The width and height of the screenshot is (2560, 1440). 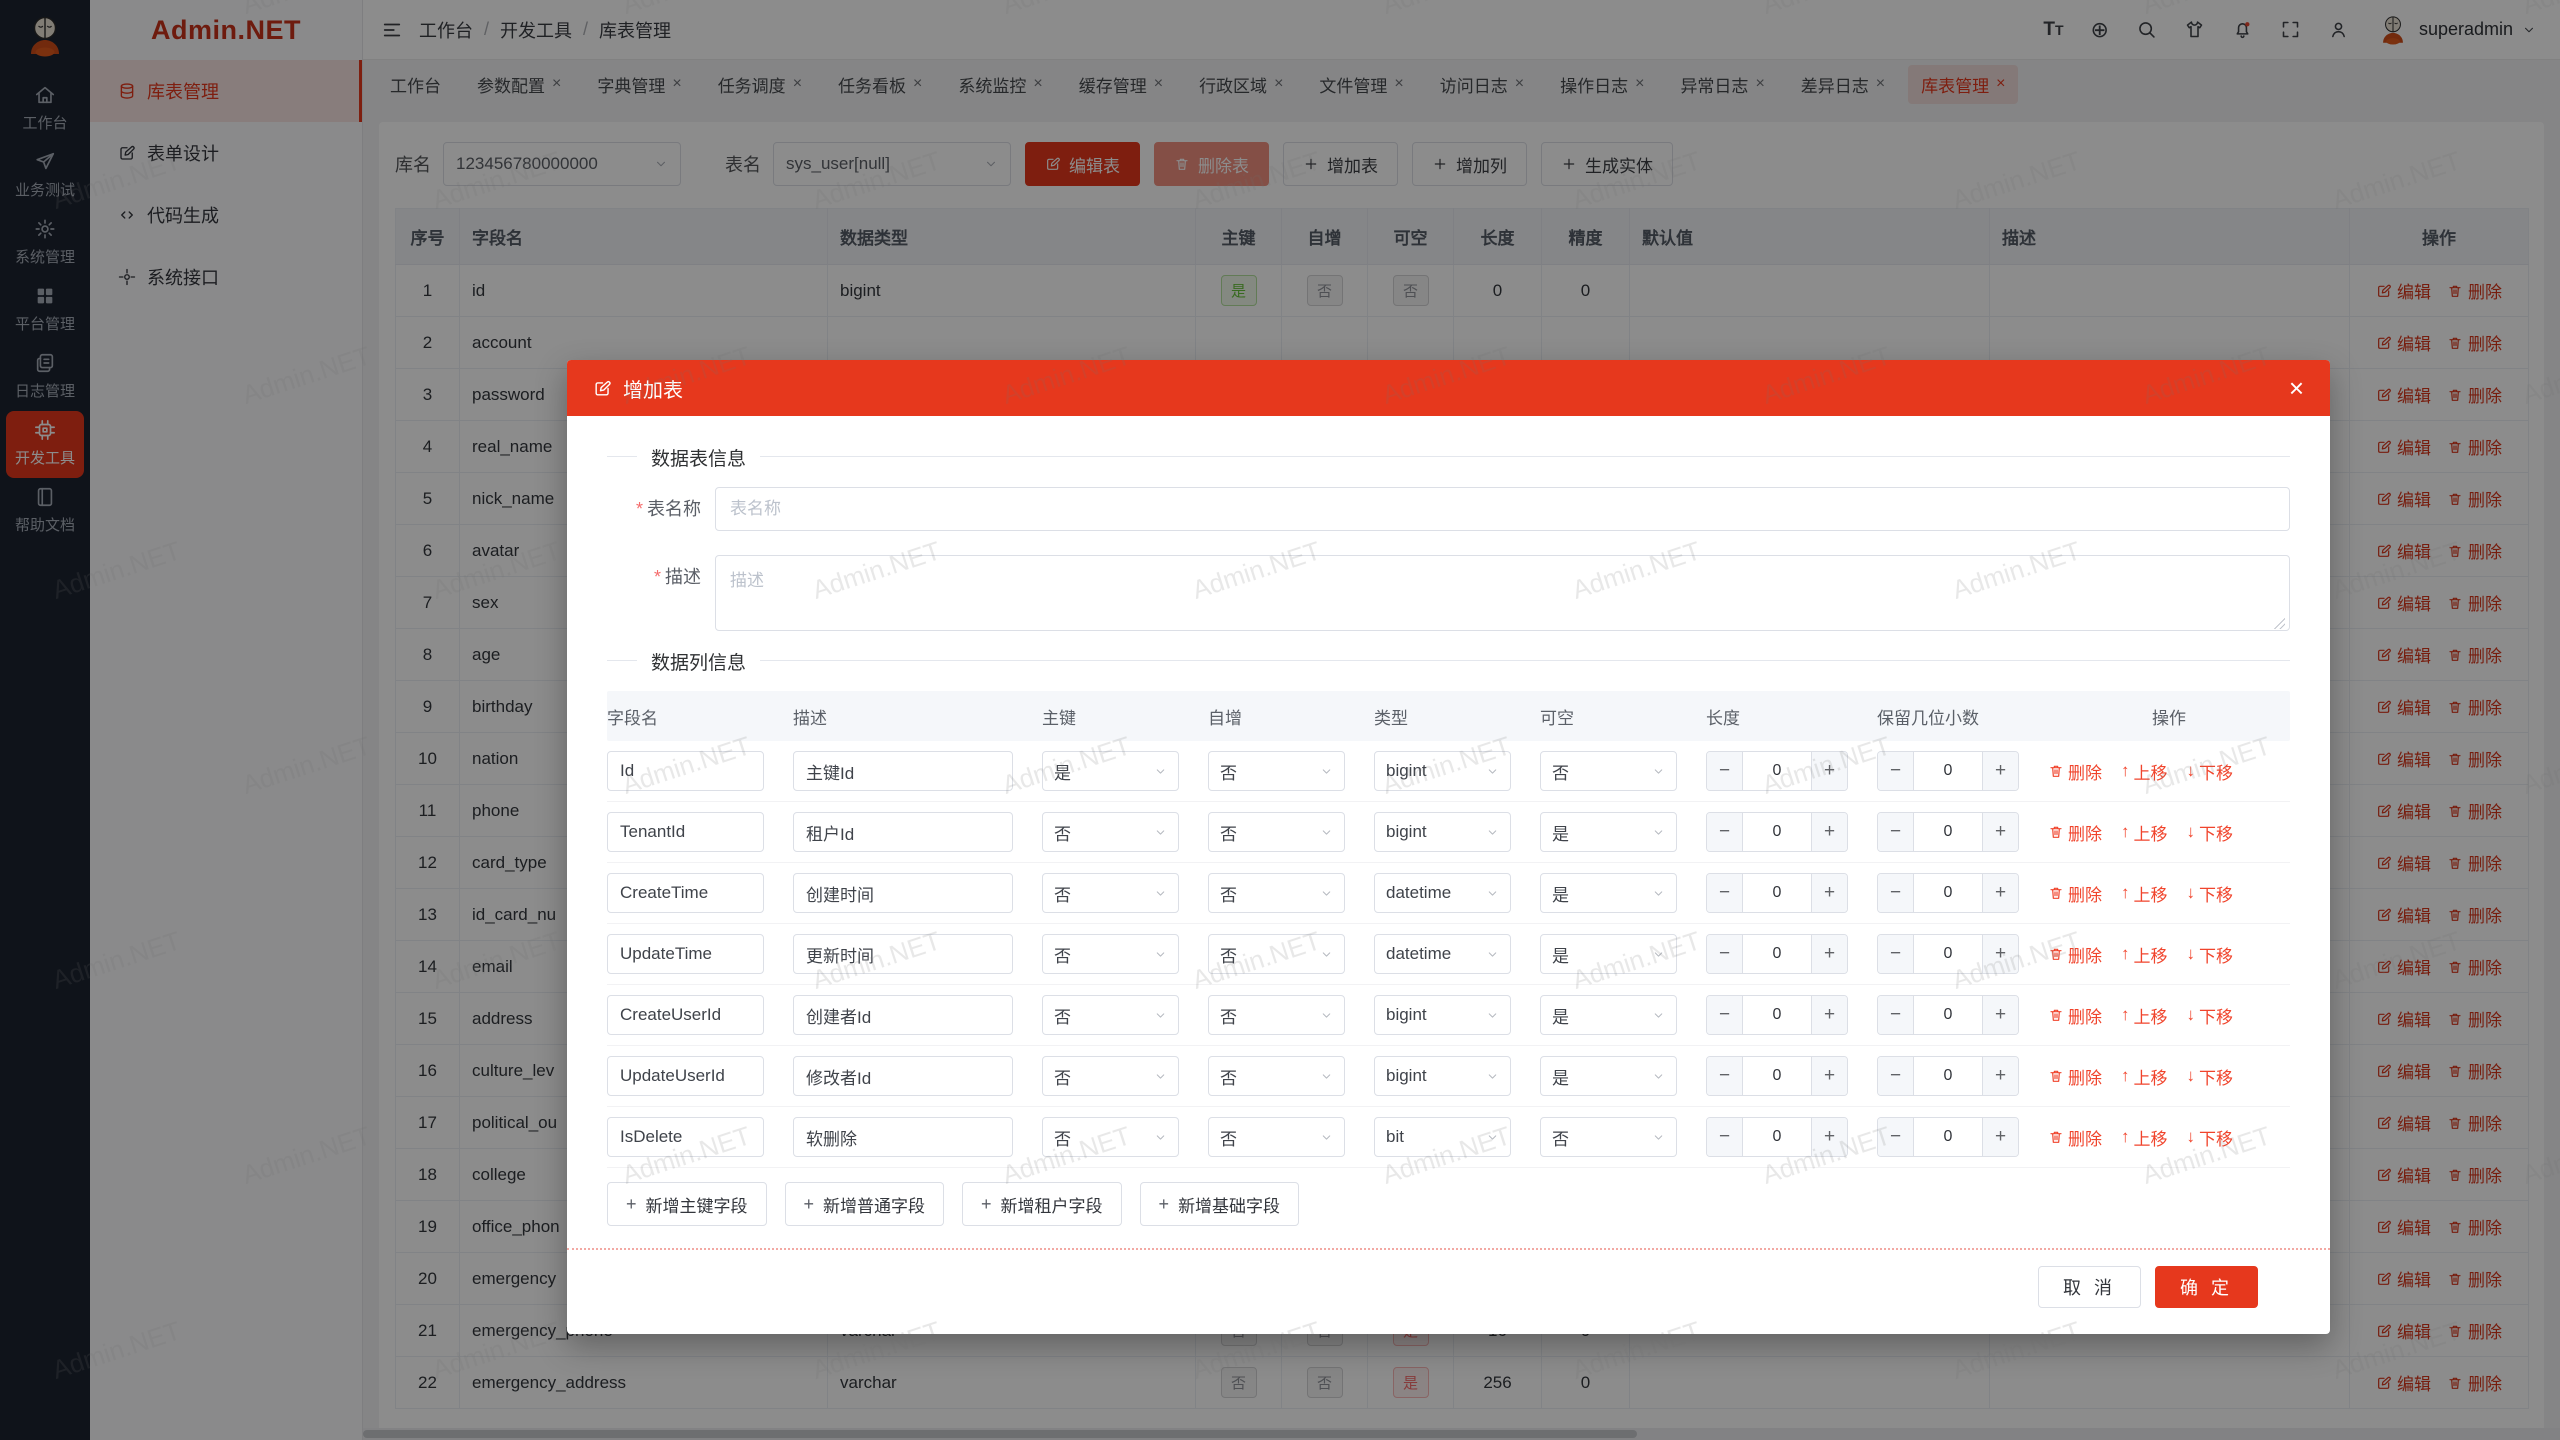 I want to click on fullscreen-icon, so click(x=2290, y=29).